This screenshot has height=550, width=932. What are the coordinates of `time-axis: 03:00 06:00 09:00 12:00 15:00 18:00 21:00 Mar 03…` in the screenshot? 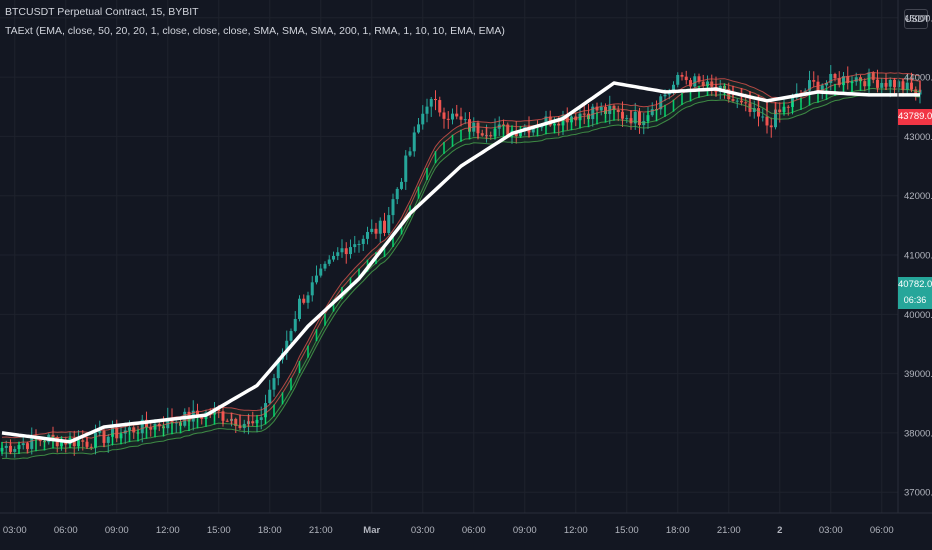 It's located at (466, 524).